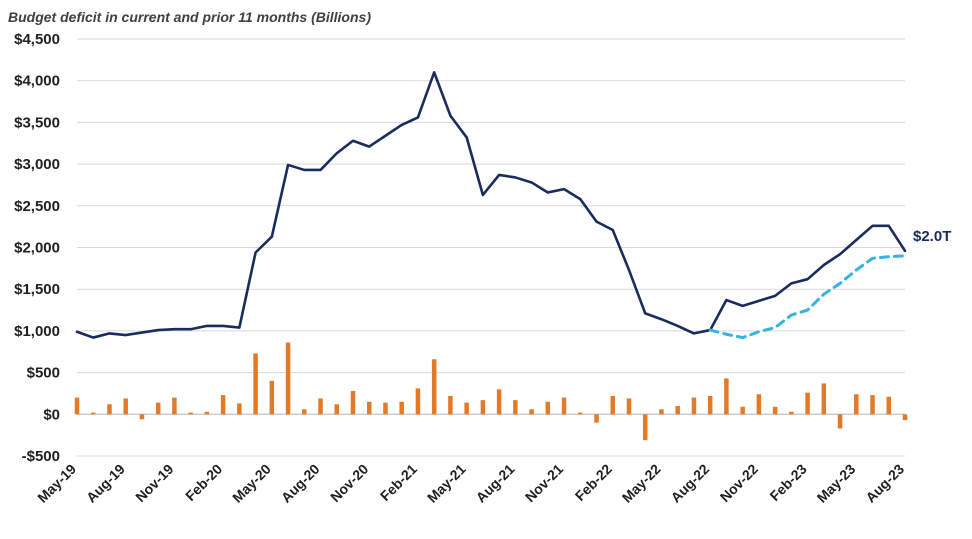 The height and width of the screenshot is (539, 972). Describe the element at coordinates (739, 483) in the screenshot. I see `x-tick-label: Nov-22` at that location.